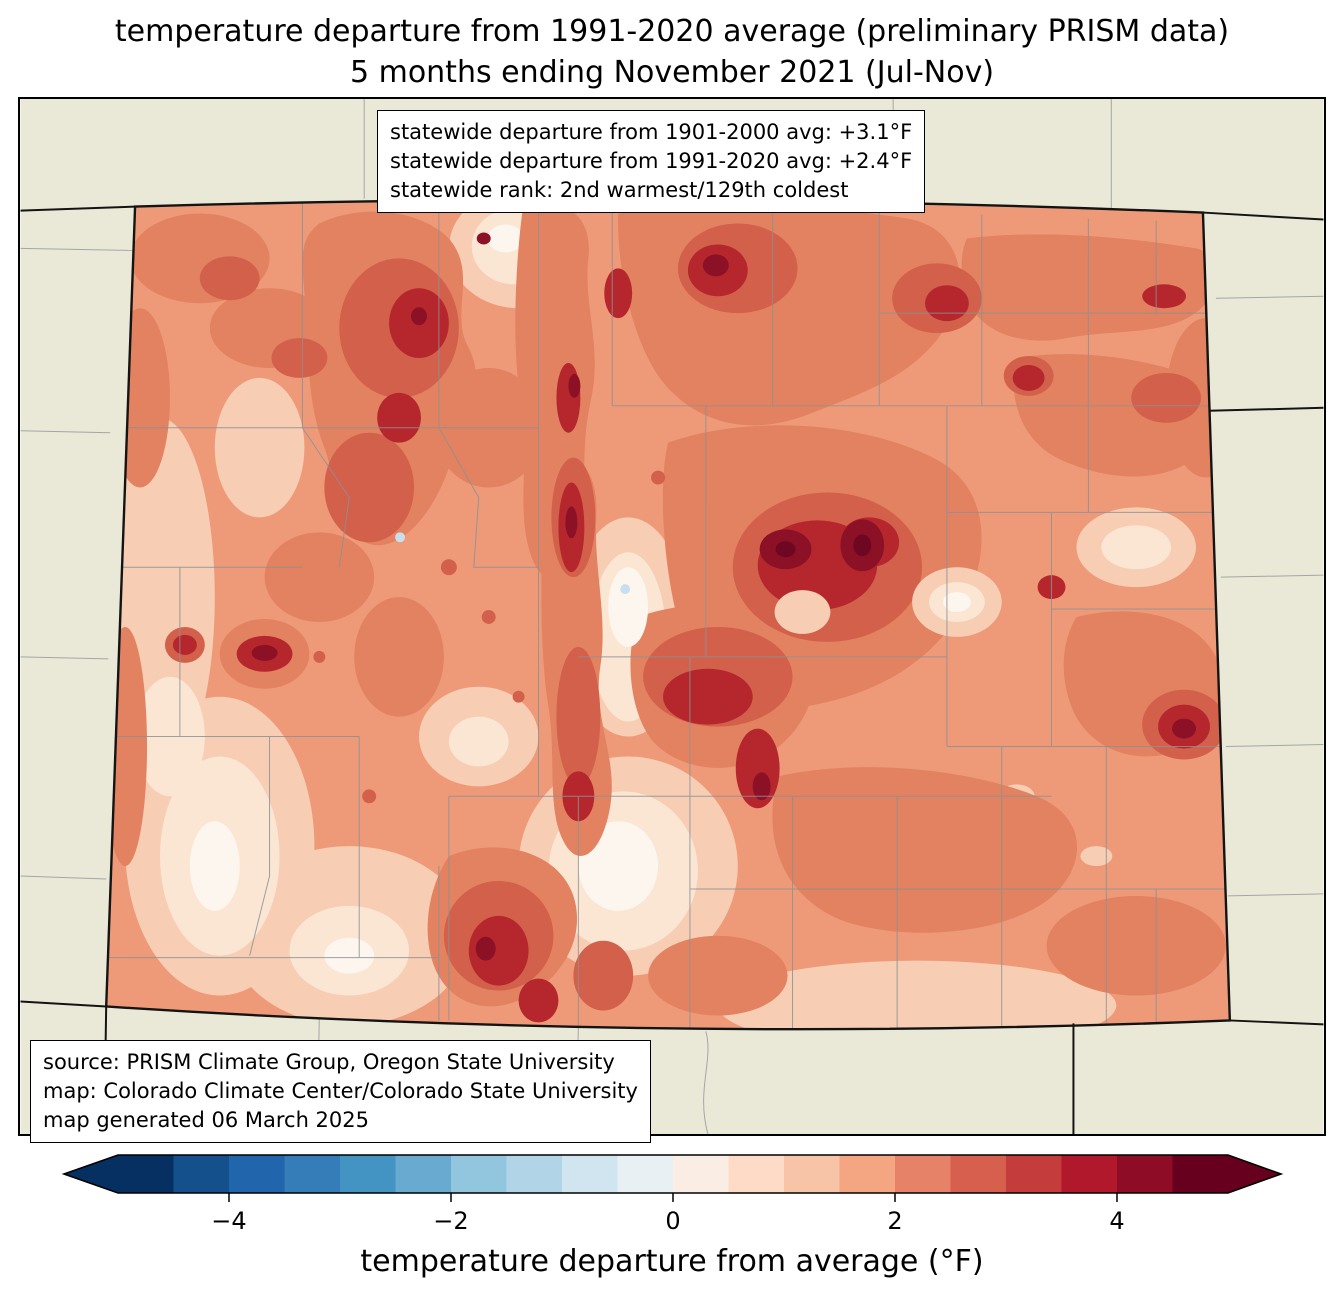 Image resolution: width=1344 pixels, height=1299 pixels. Describe the element at coordinates (890, 586) in the screenshot. I see `pale-hole-spots` at that location.